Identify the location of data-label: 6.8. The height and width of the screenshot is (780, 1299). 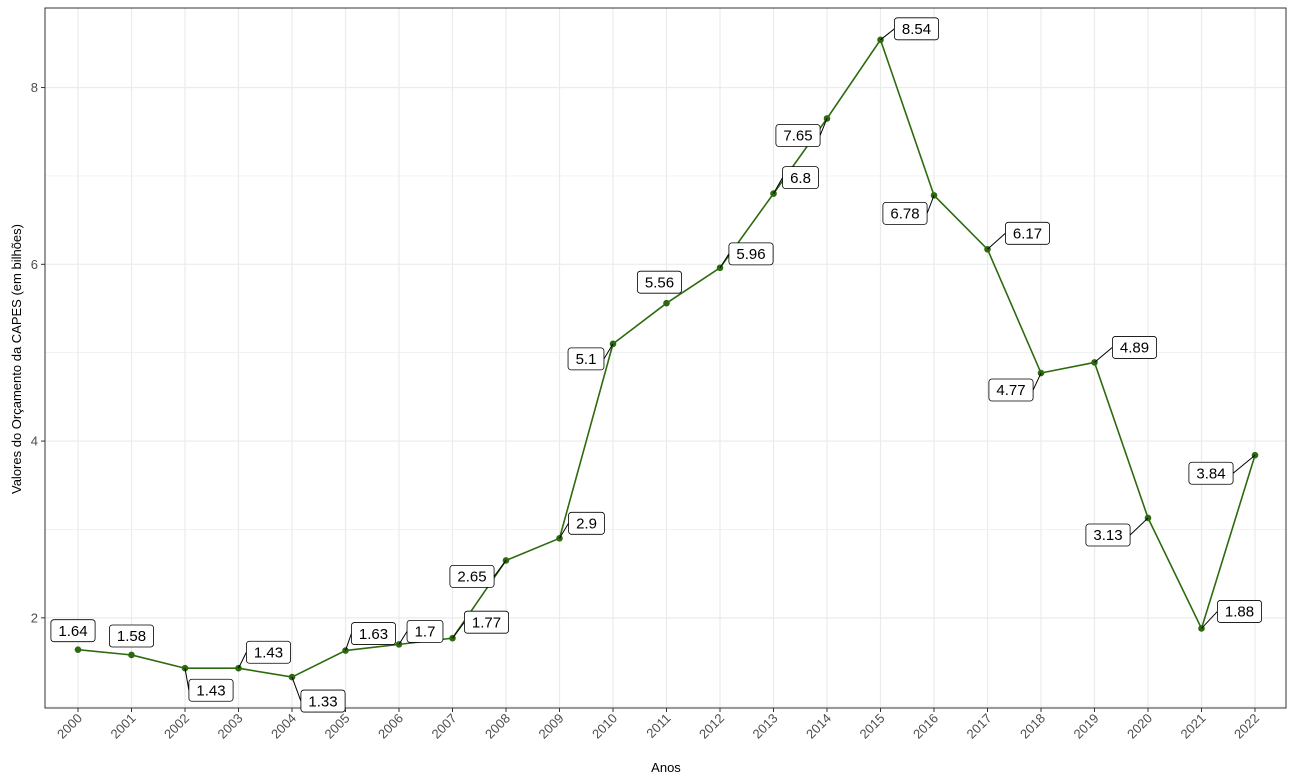
(800, 178).